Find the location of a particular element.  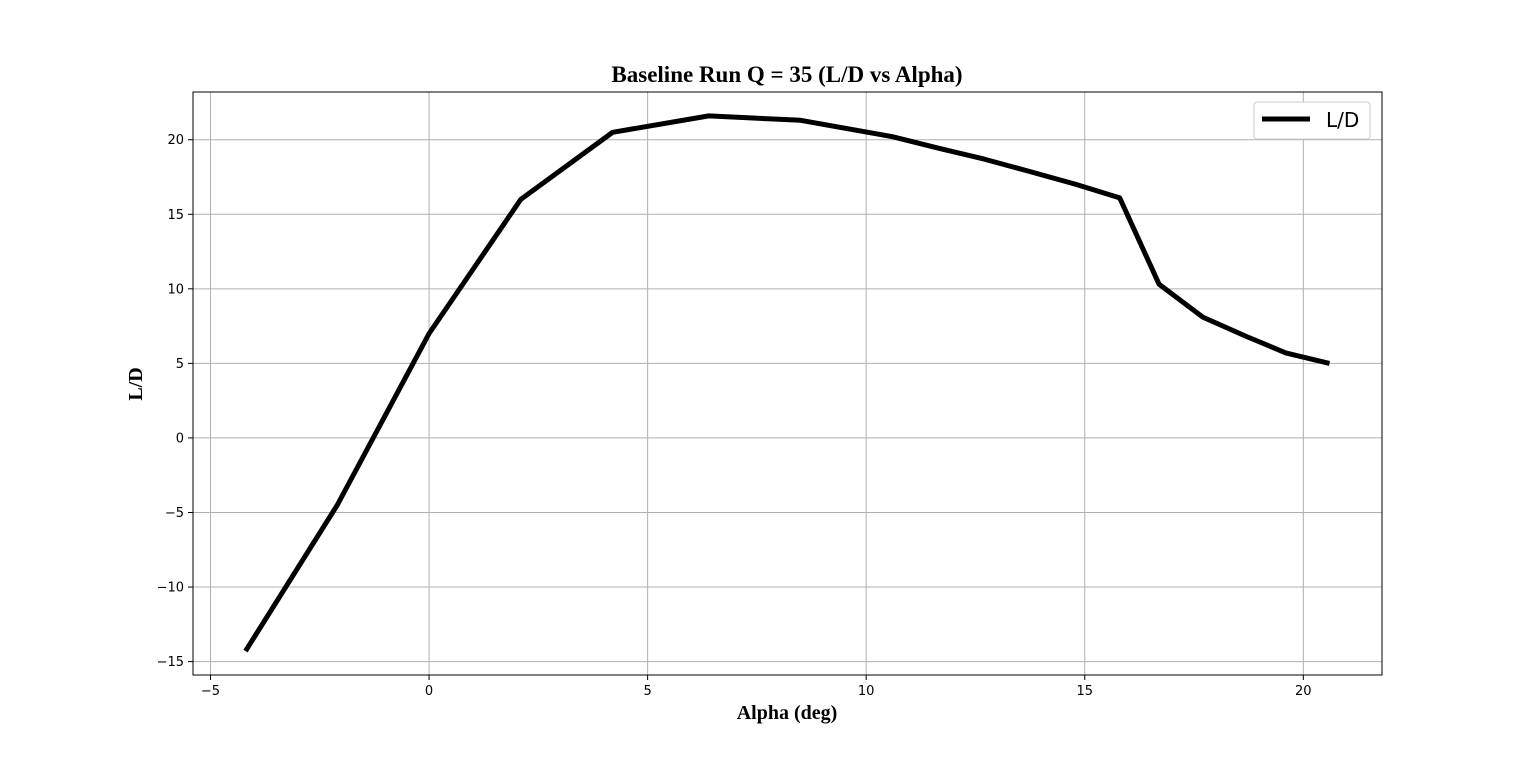

legend-box is located at coordinates (1312, 120).